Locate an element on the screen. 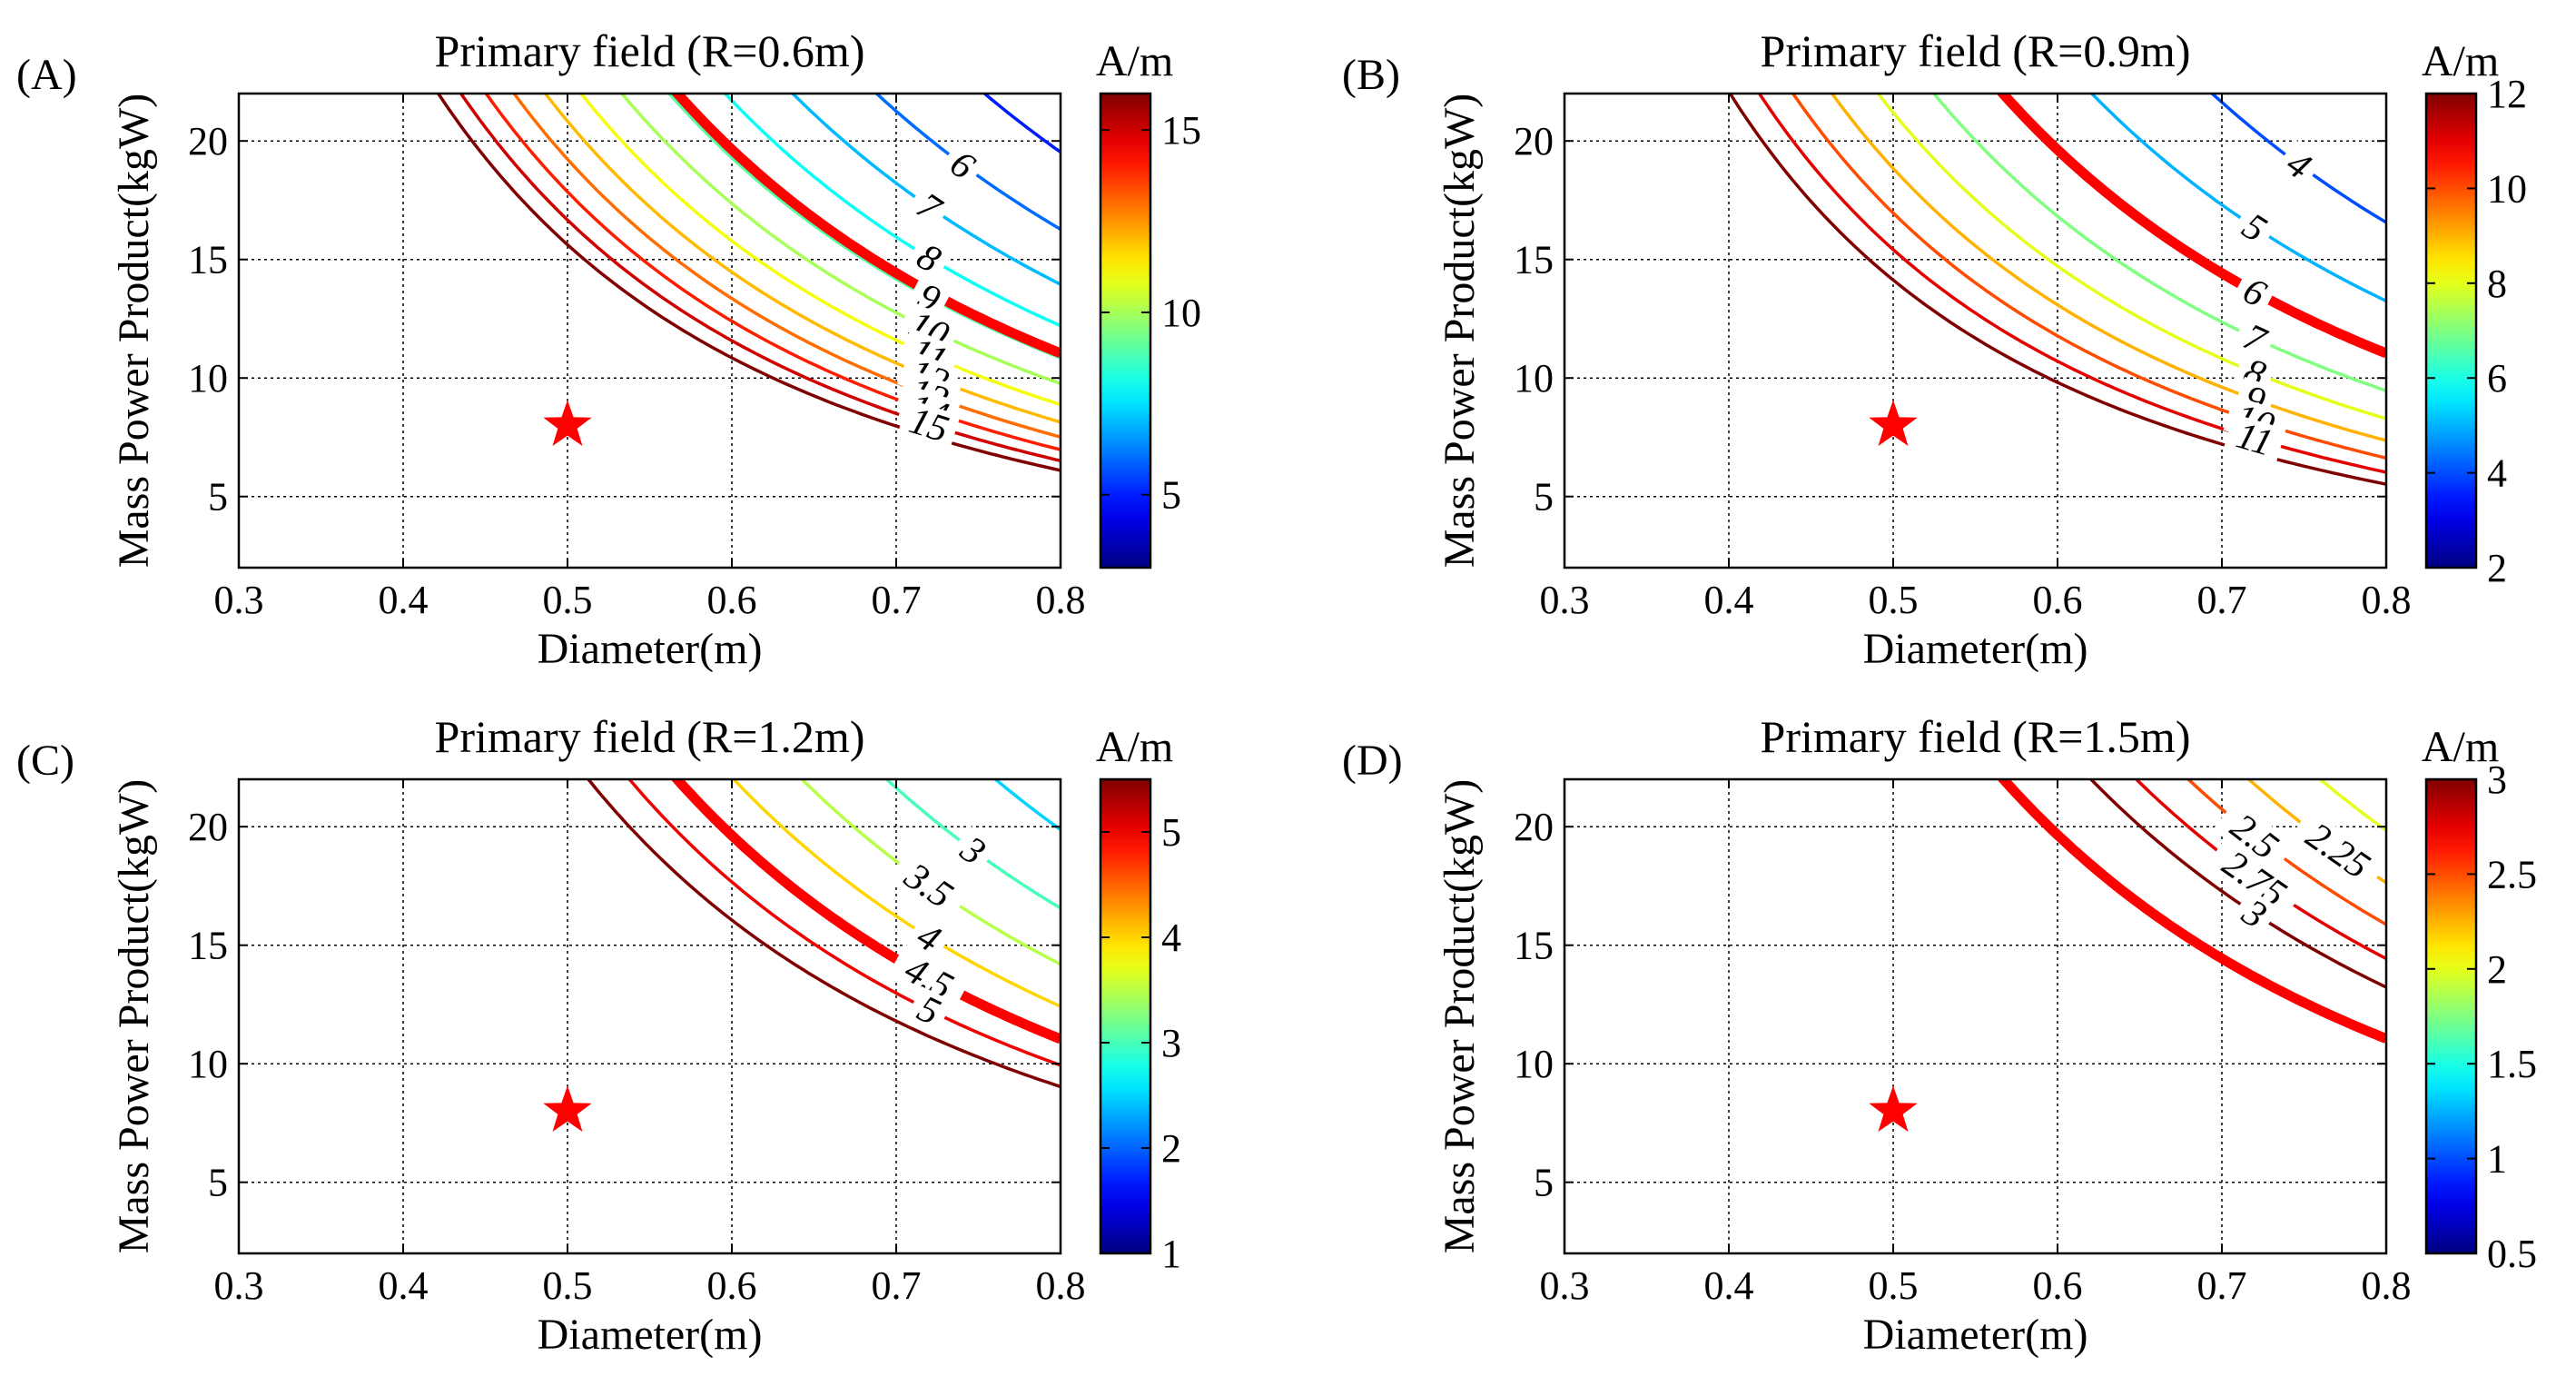  colorbar-tick-label: 1.5 is located at coordinates (2512, 1064).